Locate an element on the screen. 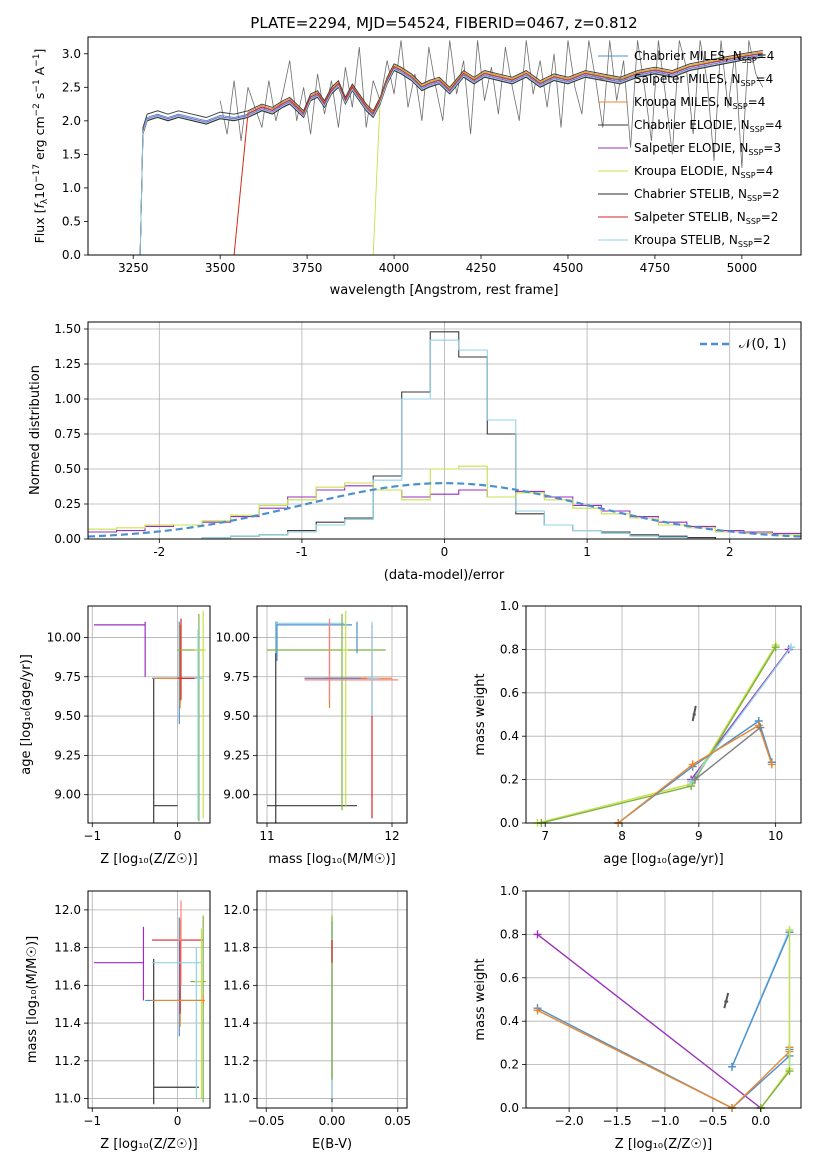 The image size is (819, 1170). x-tick: 0.00 is located at coordinates (332, 1118).